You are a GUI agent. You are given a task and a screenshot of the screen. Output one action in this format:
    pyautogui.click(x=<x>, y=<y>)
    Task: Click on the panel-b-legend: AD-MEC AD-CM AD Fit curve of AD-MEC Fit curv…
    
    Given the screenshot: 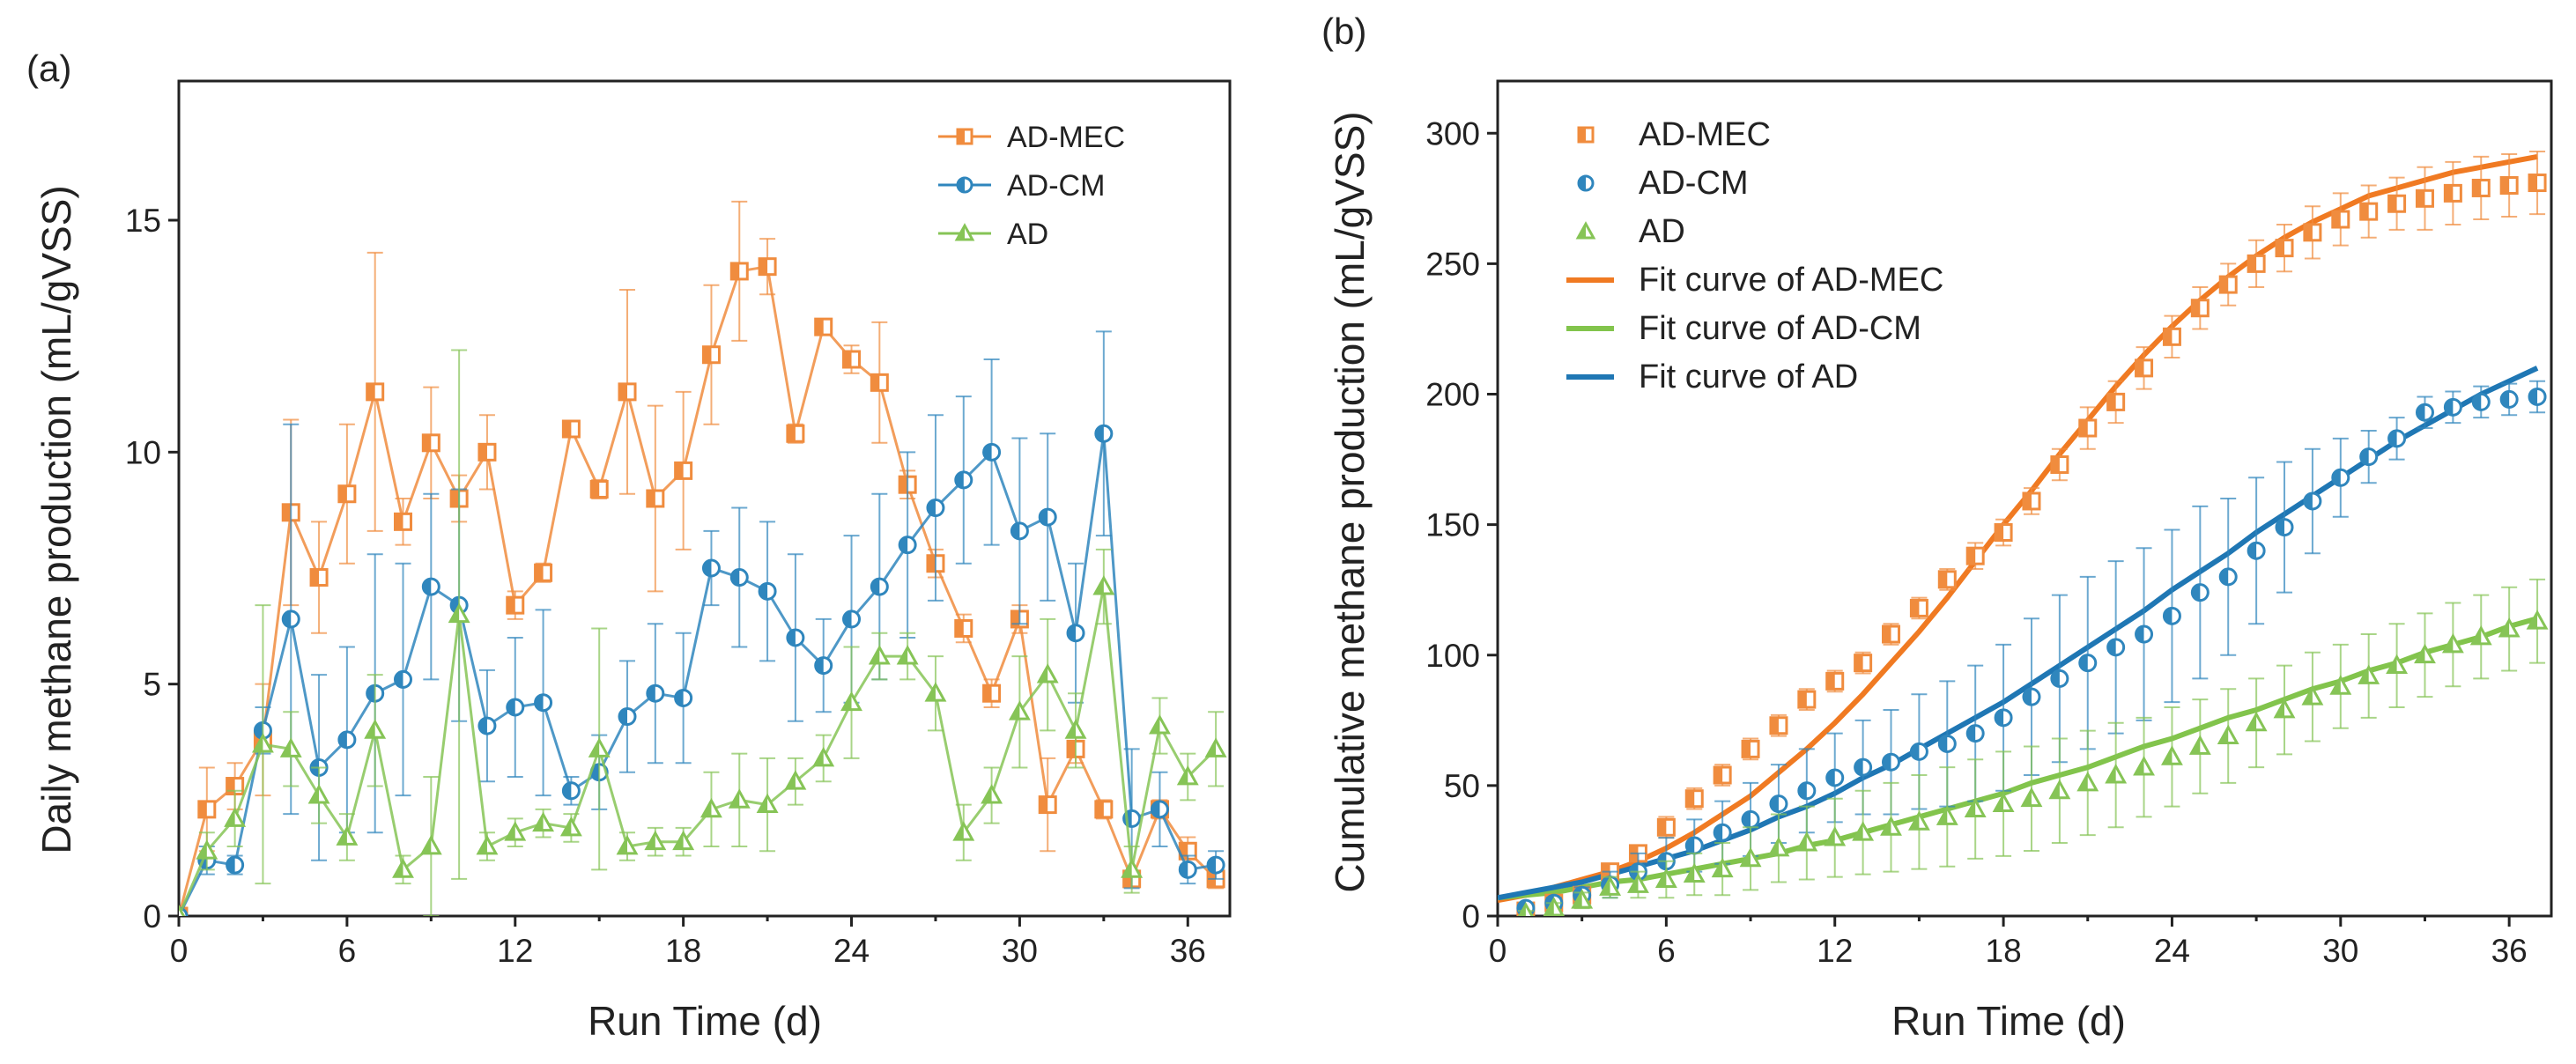 What is the action you would take?
    pyautogui.click(x=1755, y=256)
    